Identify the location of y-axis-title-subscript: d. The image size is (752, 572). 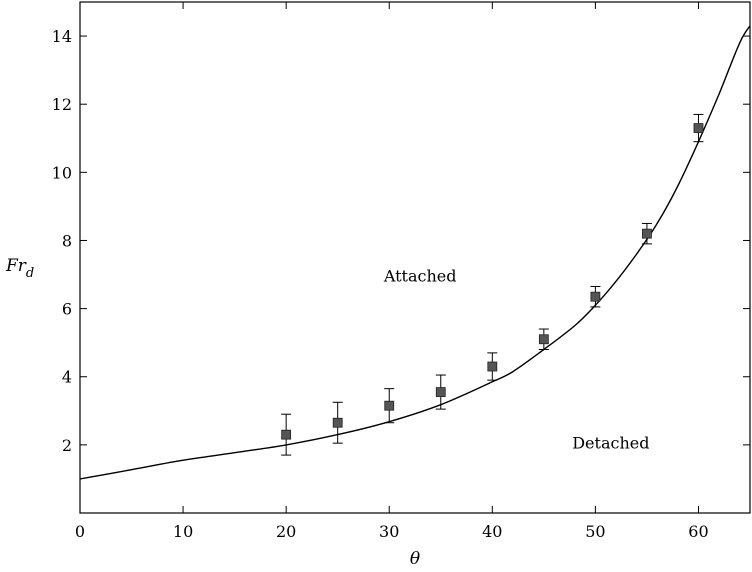
(30, 273).